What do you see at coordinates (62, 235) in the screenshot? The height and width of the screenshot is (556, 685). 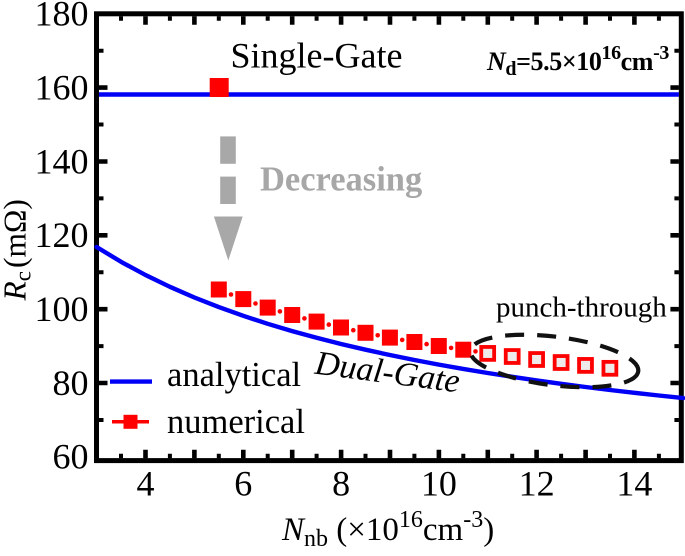 I see `svg-text: 120` at bounding box center [62, 235].